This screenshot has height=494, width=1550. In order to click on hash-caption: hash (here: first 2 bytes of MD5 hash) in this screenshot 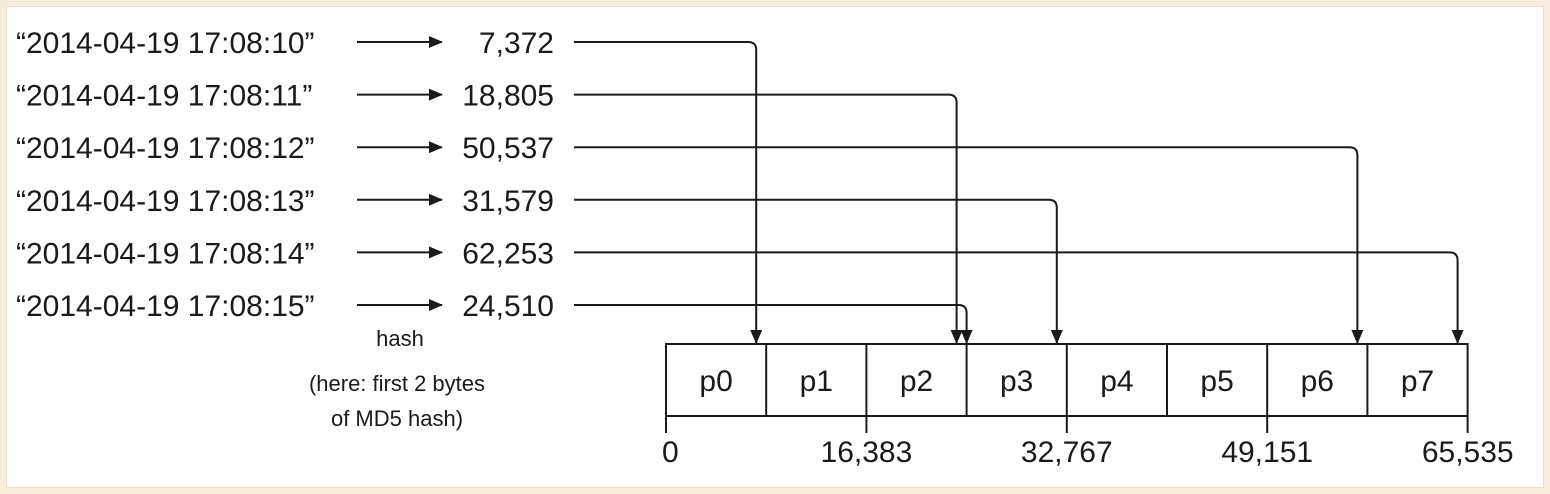, I will do `click(397, 378)`.